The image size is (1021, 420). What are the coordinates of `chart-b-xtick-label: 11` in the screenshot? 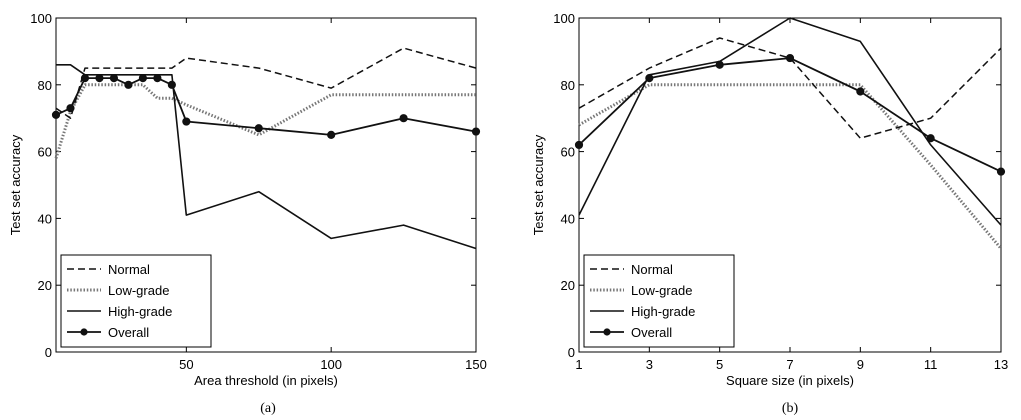 It's located at (931, 364).